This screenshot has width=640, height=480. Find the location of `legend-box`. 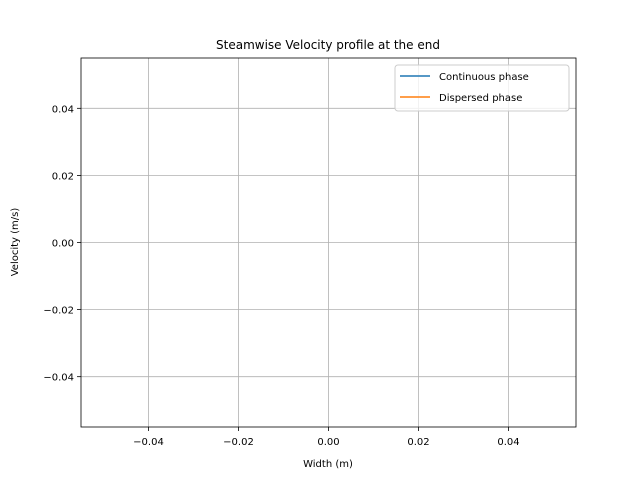

legend-box is located at coordinates (482, 88).